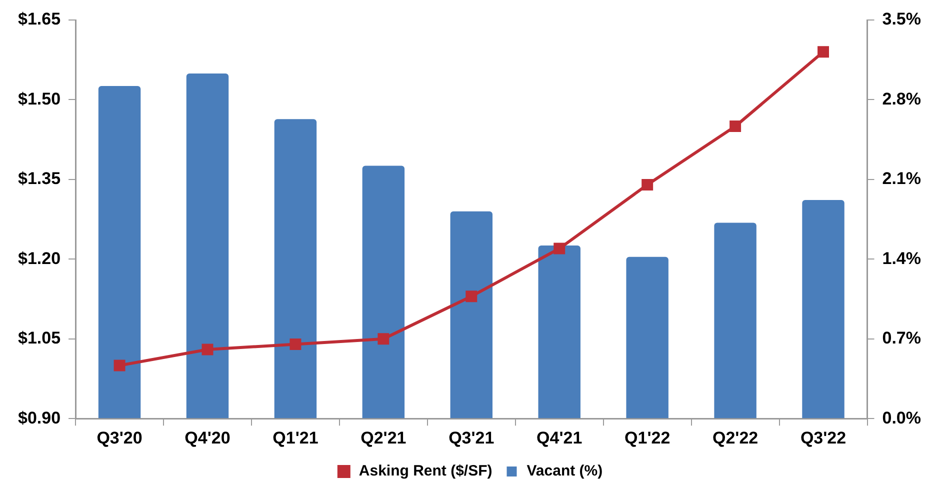  I want to click on legend-label: Vacant (%), so click(564, 471).